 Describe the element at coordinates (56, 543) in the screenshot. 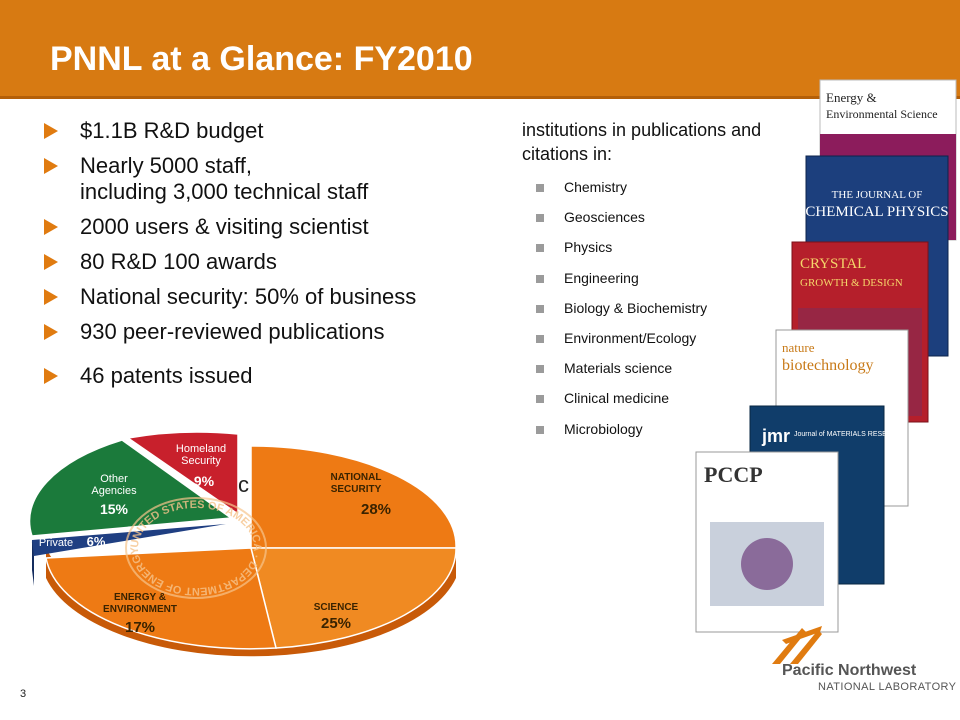

I see `label-private: Private` at that location.